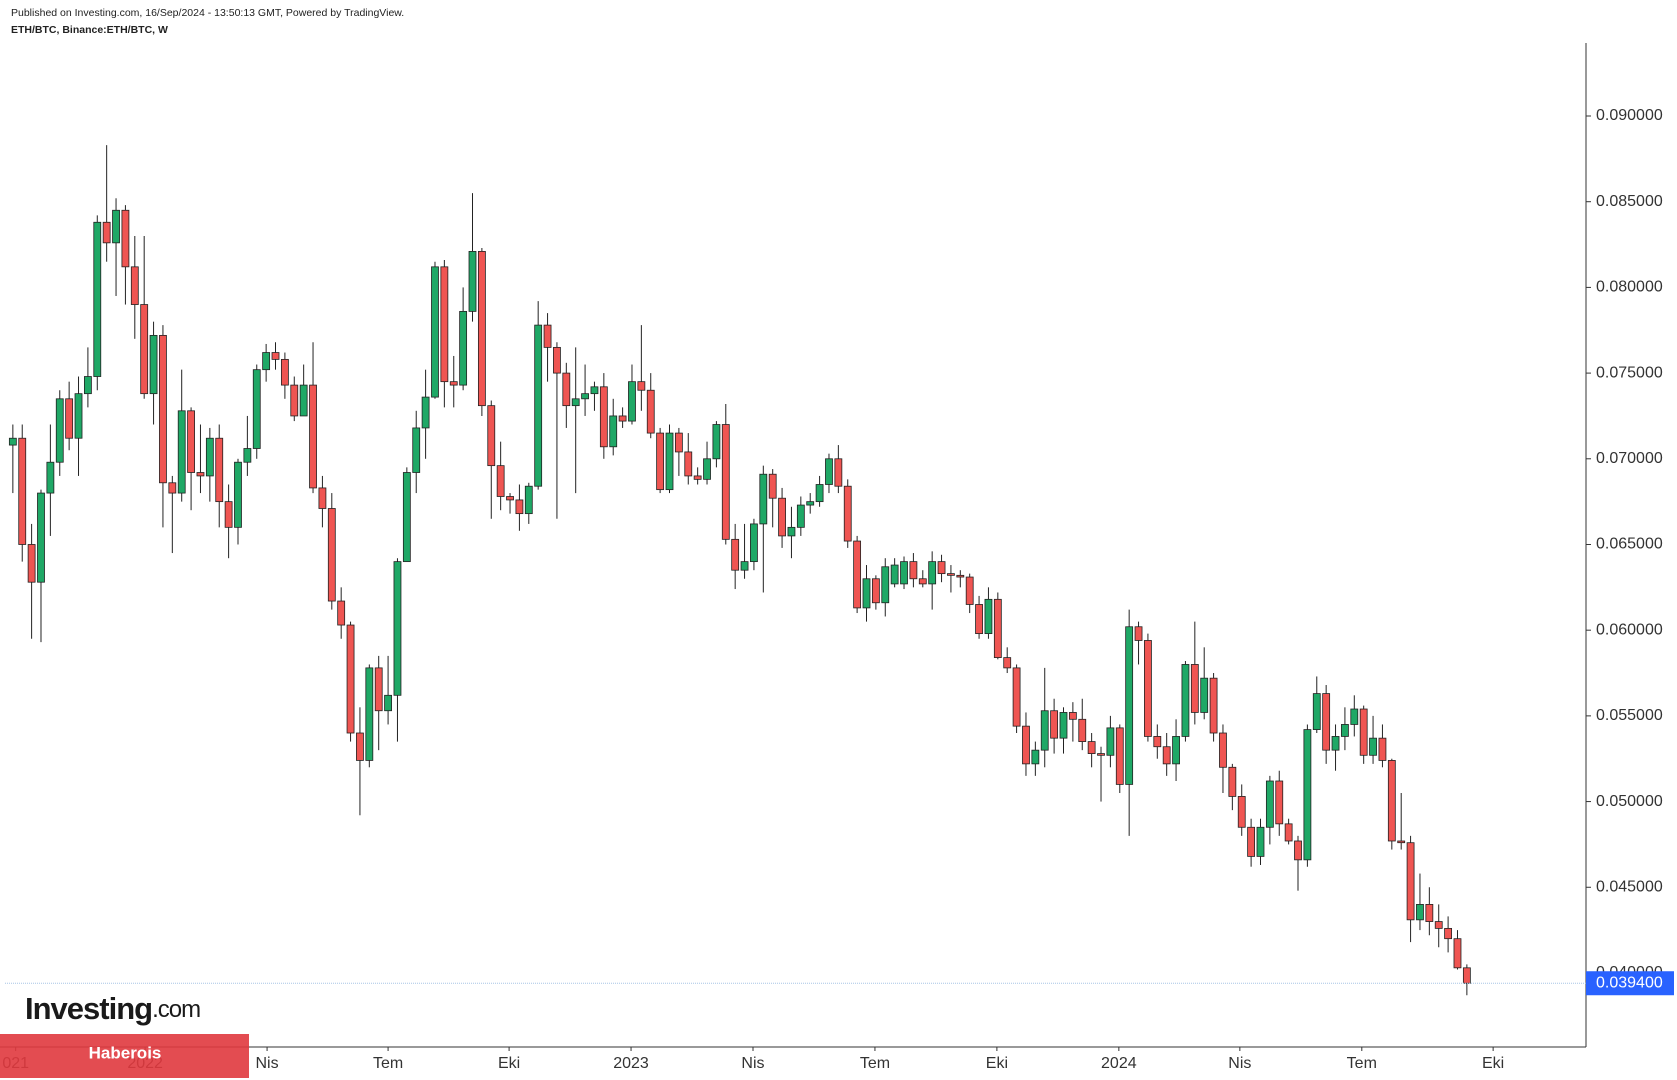  Describe the element at coordinates (89, 30) in the screenshot. I see `symbol-info: ETH/BTC, Binance:ETH/BTC, W` at that location.